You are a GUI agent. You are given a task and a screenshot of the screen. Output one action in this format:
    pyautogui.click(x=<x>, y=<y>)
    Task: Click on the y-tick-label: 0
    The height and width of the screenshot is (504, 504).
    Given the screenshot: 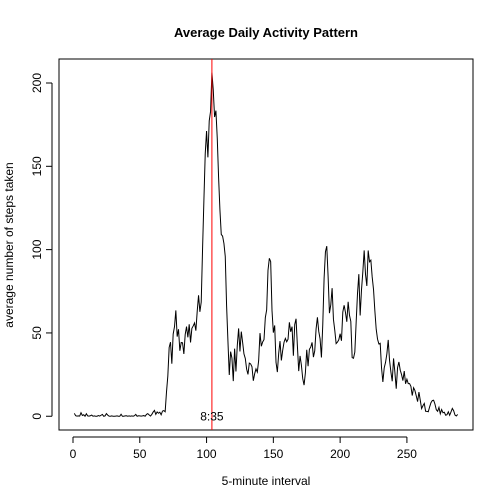 What is the action you would take?
    pyautogui.click(x=37, y=416)
    